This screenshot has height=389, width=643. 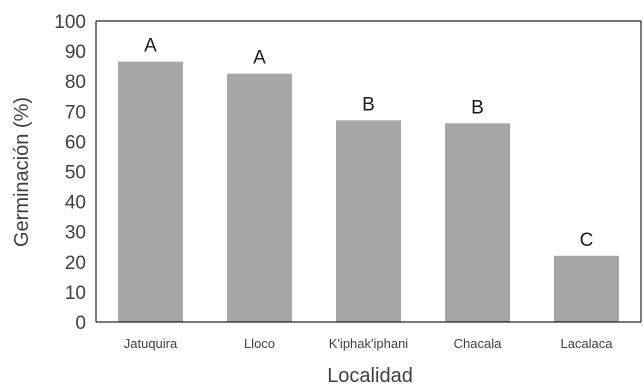 What do you see at coordinates (75, 142) in the screenshot?
I see `y-tick-label: 60` at bounding box center [75, 142].